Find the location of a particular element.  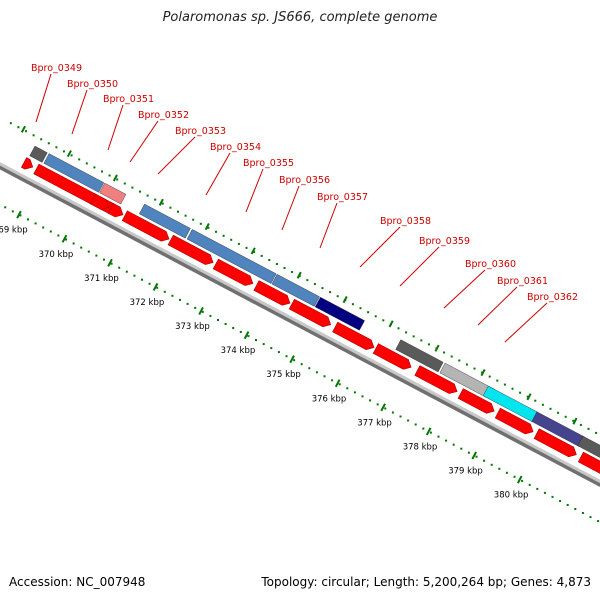

page-title: Polaromonas sp. JS666, complete genome is located at coordinates (300, 17).